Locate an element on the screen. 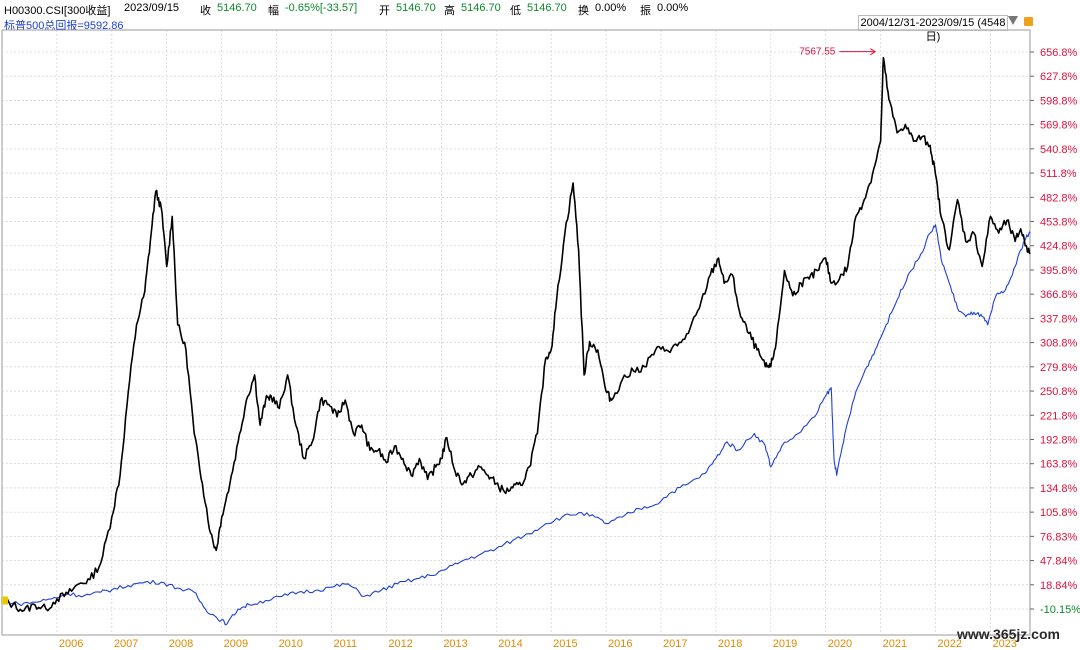 This screenshot has width=1080, height=650. high-label: 高 is located at coordinates (449, 11).